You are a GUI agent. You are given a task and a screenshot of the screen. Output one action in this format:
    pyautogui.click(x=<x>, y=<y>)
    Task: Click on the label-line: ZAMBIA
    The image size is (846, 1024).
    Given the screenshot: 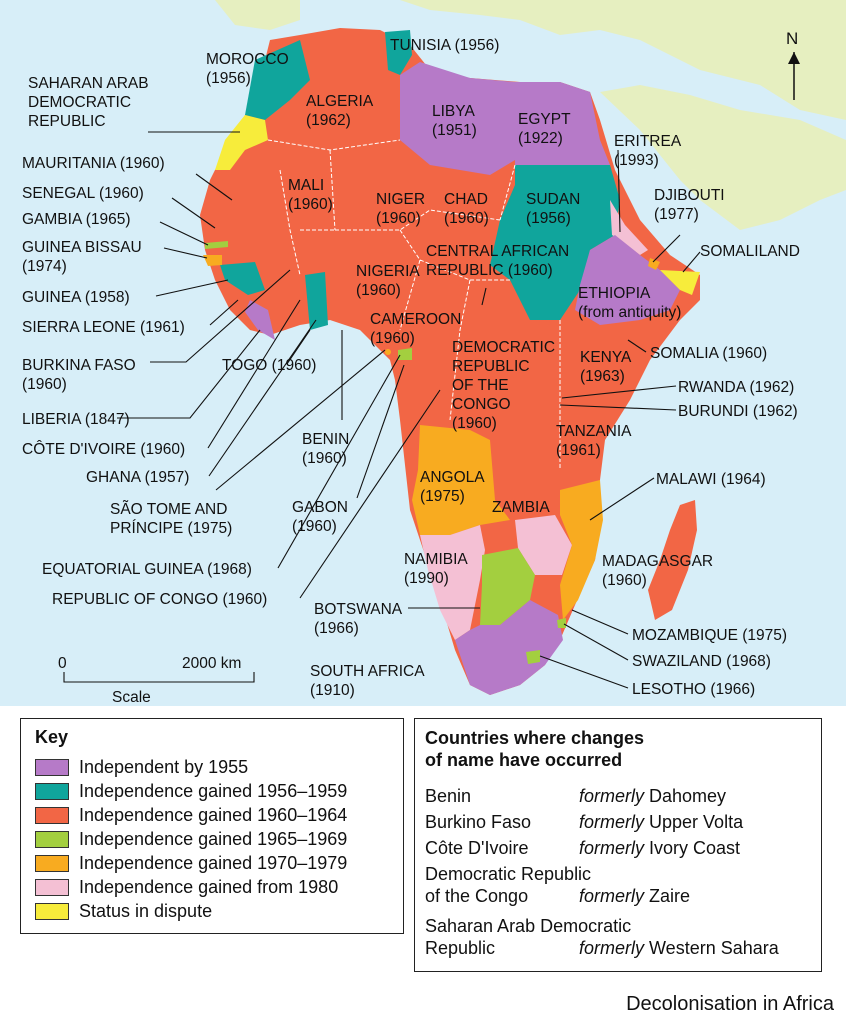 What is the action you would take?
    pyautogui.click(x=521, y=507)
    